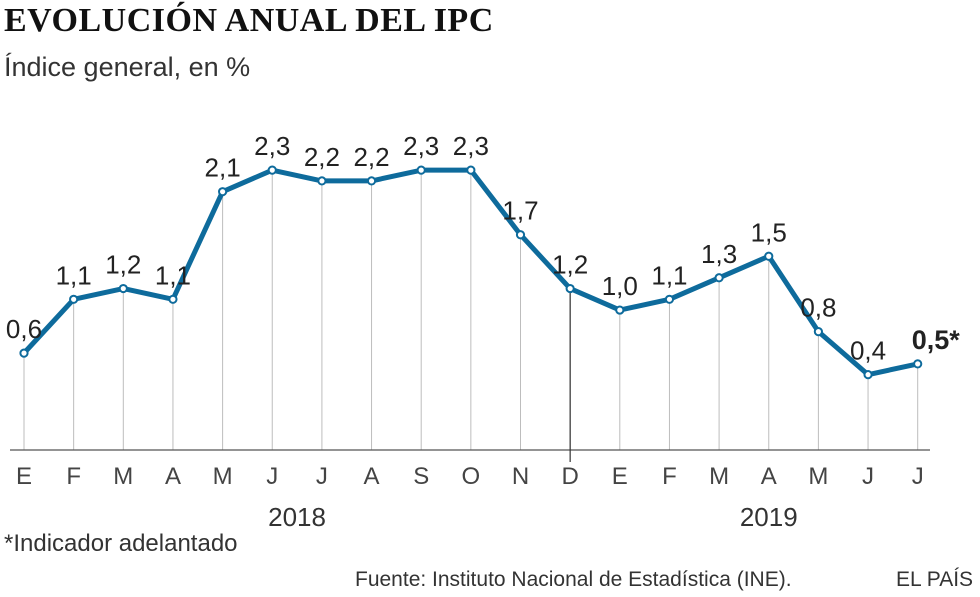  Describe the element at coordinates (127, 67) in the screenshot. I see `chart-subtitle: Índice general, en %` at that location.